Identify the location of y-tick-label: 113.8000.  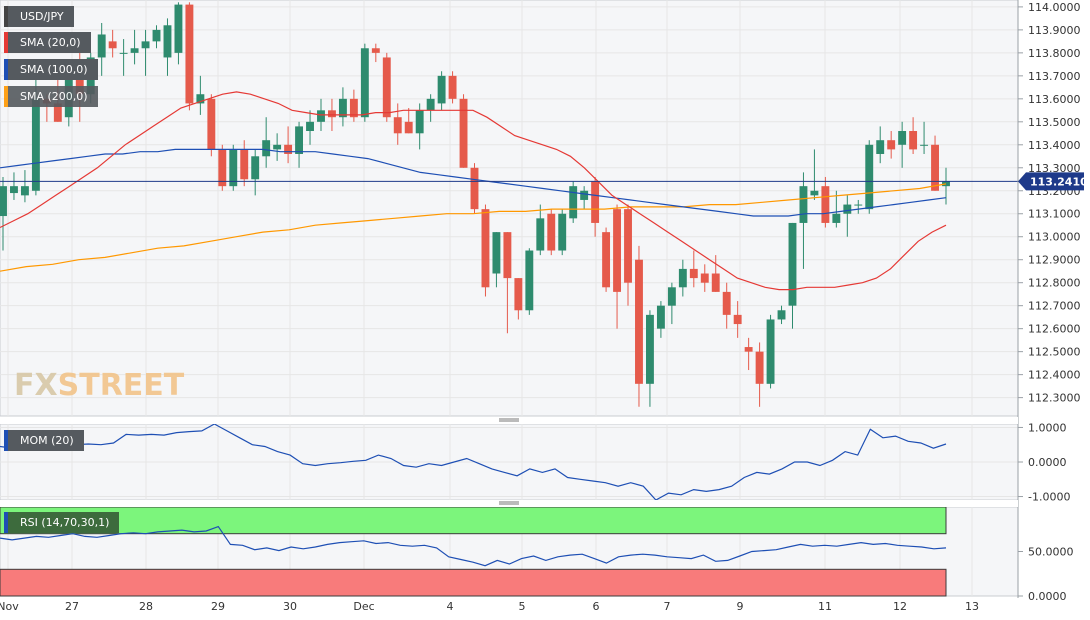
(1054, 53).